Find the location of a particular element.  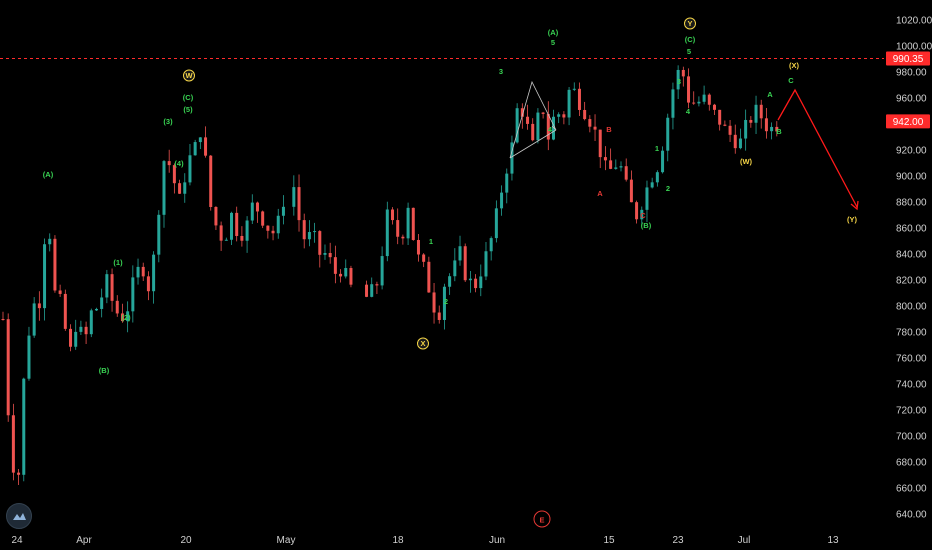

y-tick-label: 780.00 is located at coordinates (911, 333).